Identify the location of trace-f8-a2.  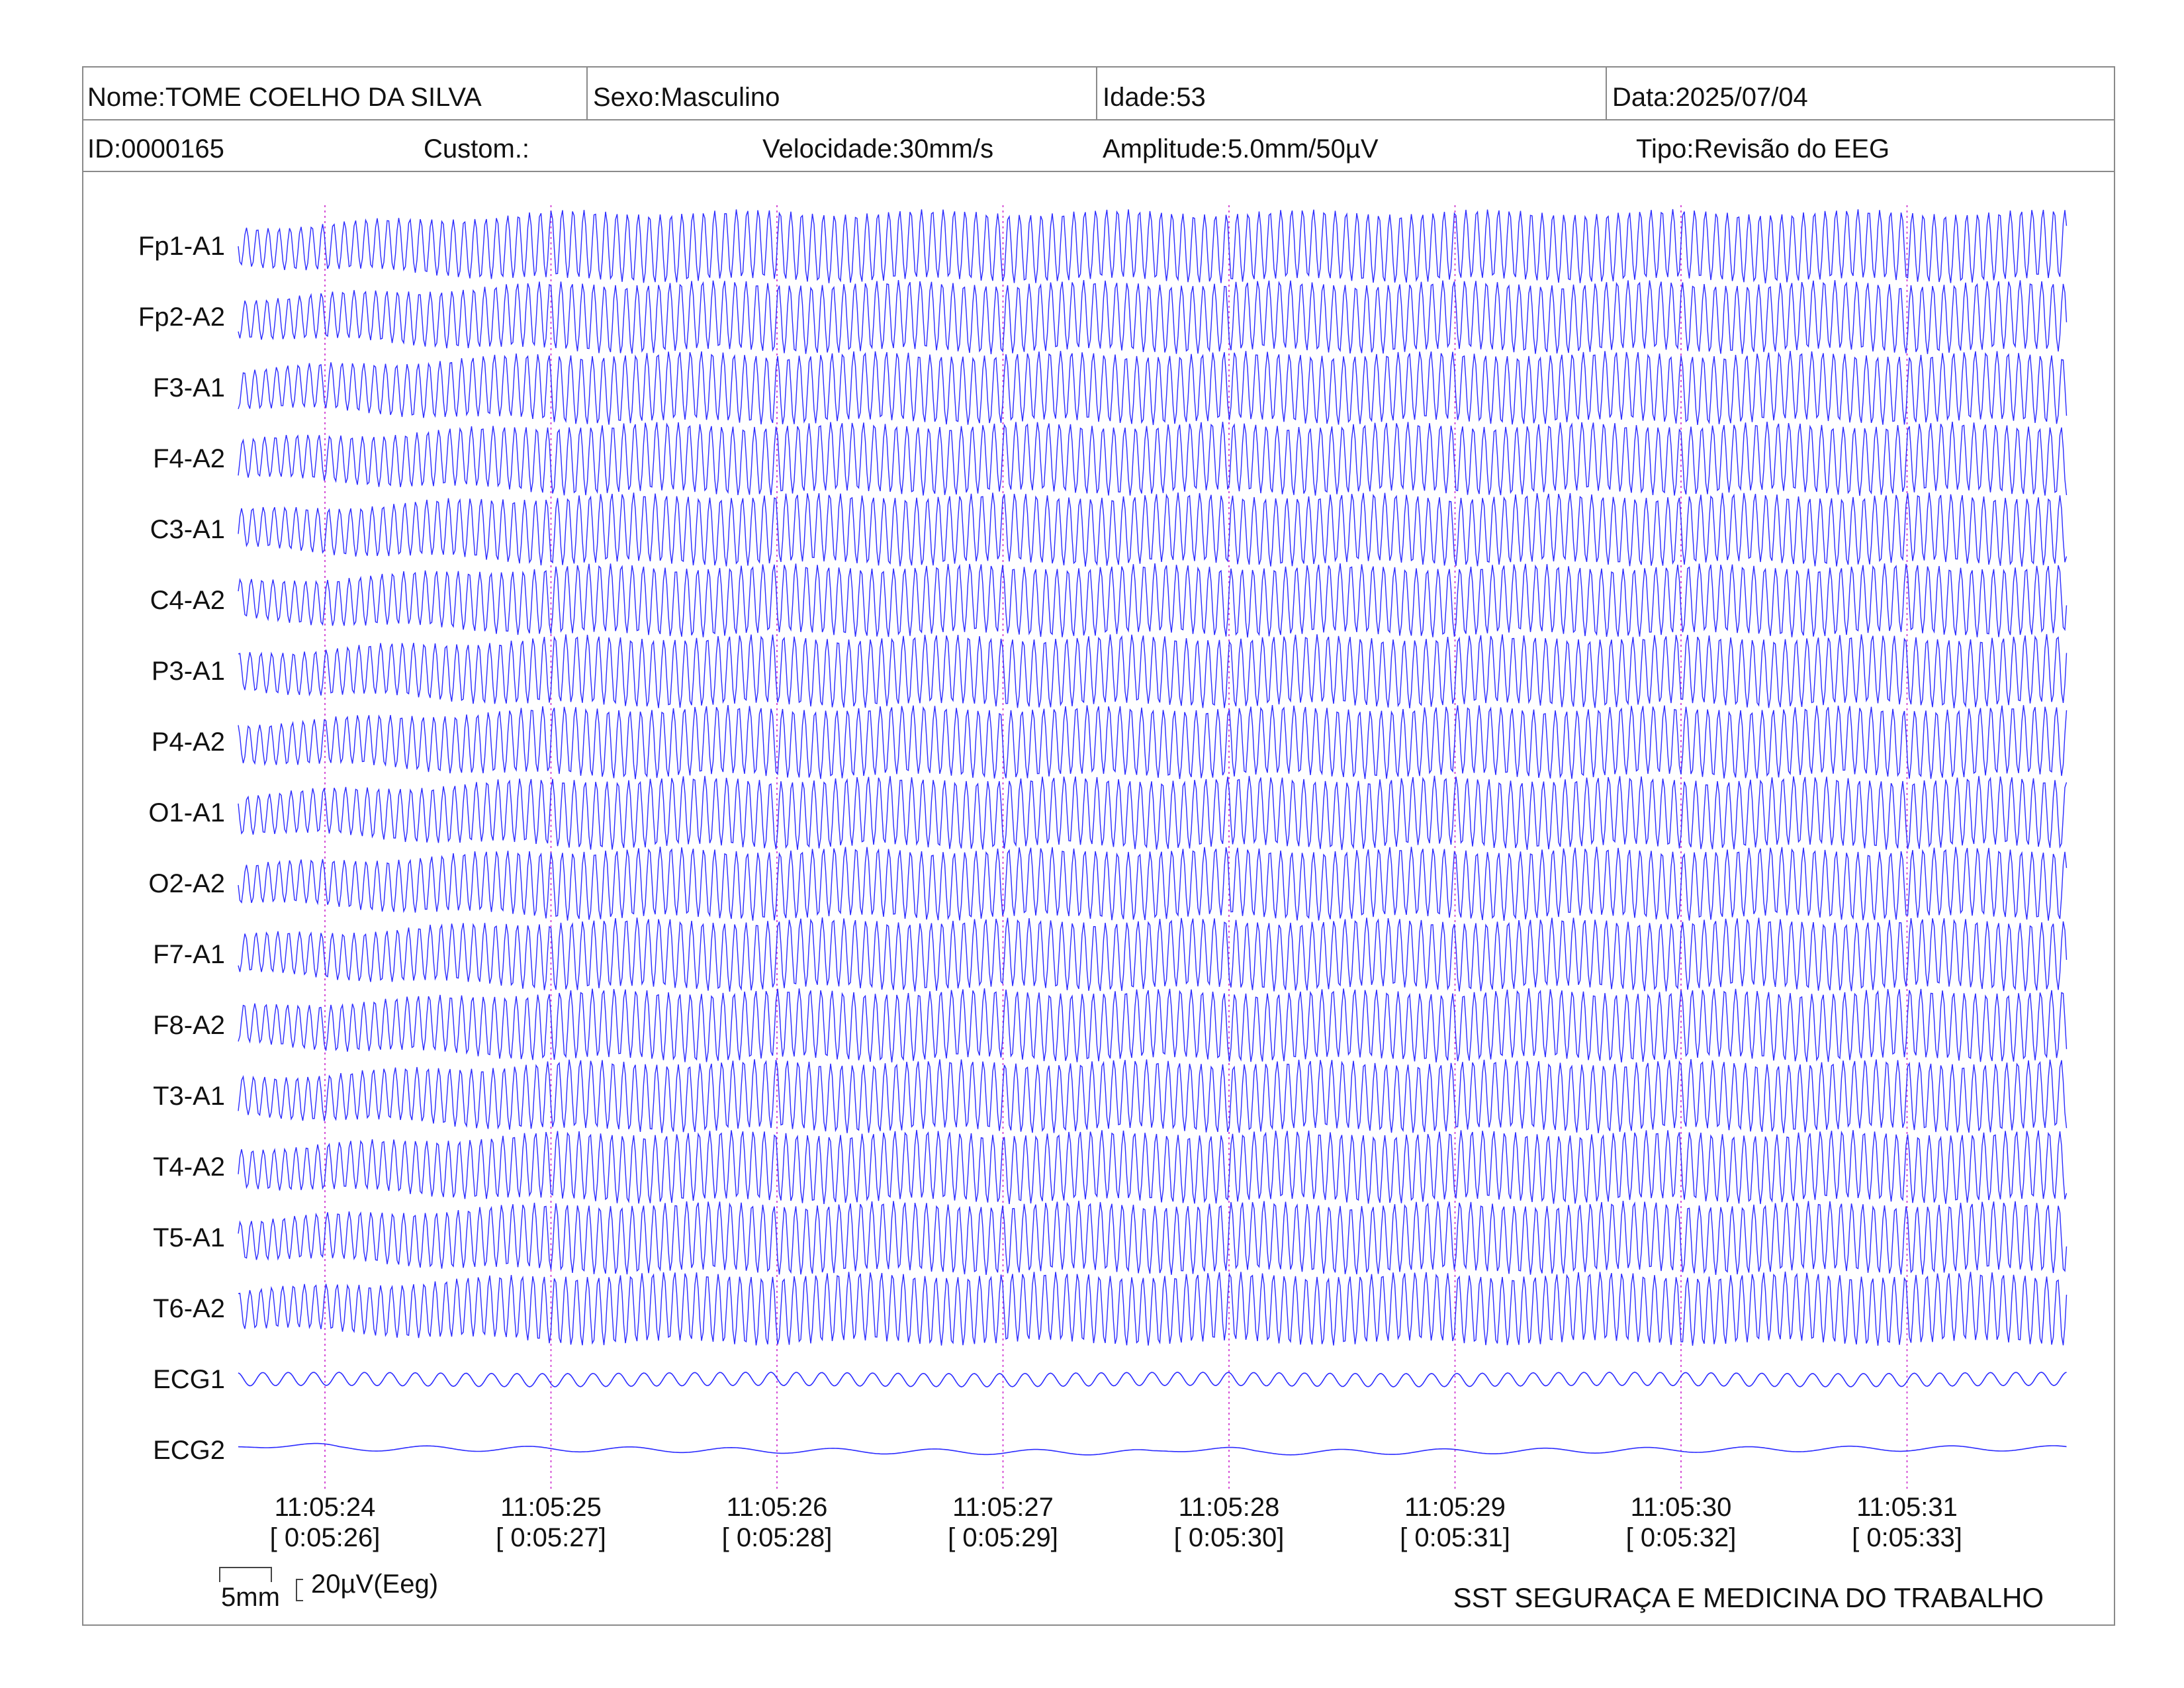
(1153, 1025).